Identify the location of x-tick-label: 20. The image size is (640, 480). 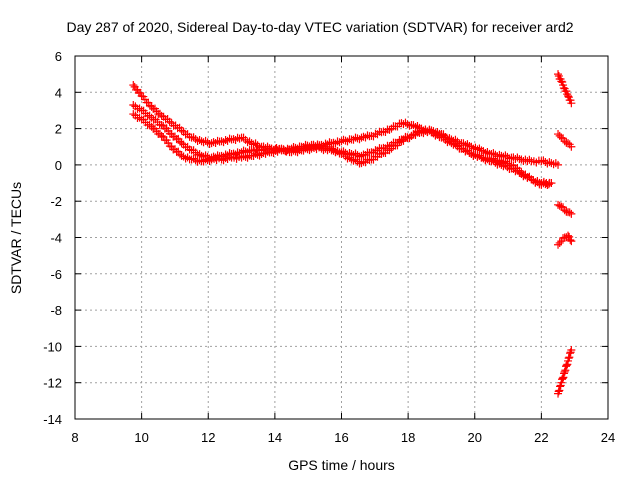
(475, 437).